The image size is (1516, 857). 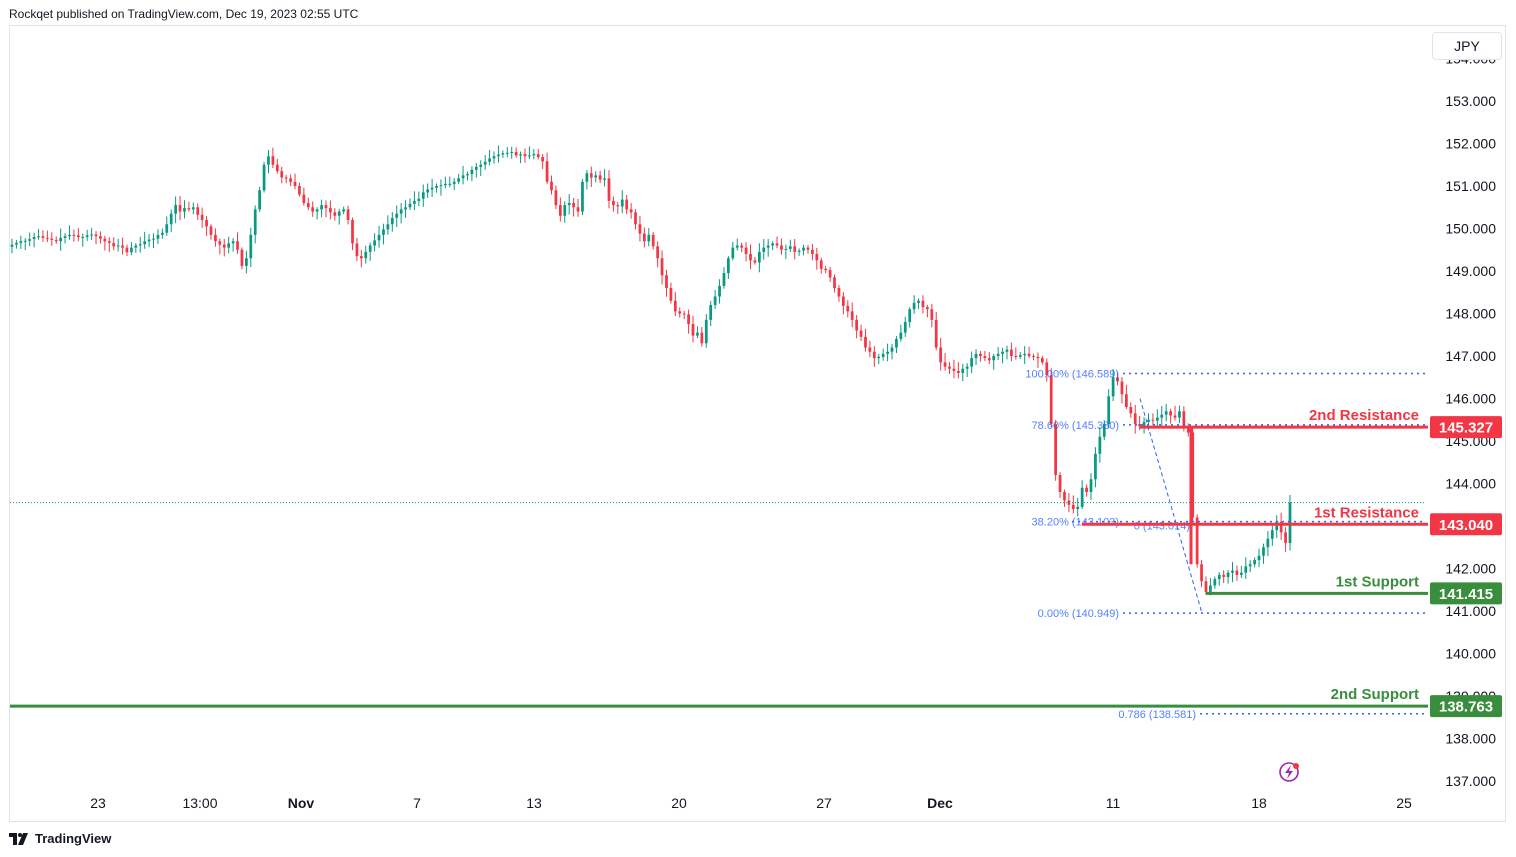 What do you see at coordinates (1075, 523) in the screenshot?
I see `fib-label: 38.20% (143.103)` at bounding box center [1075, 523].